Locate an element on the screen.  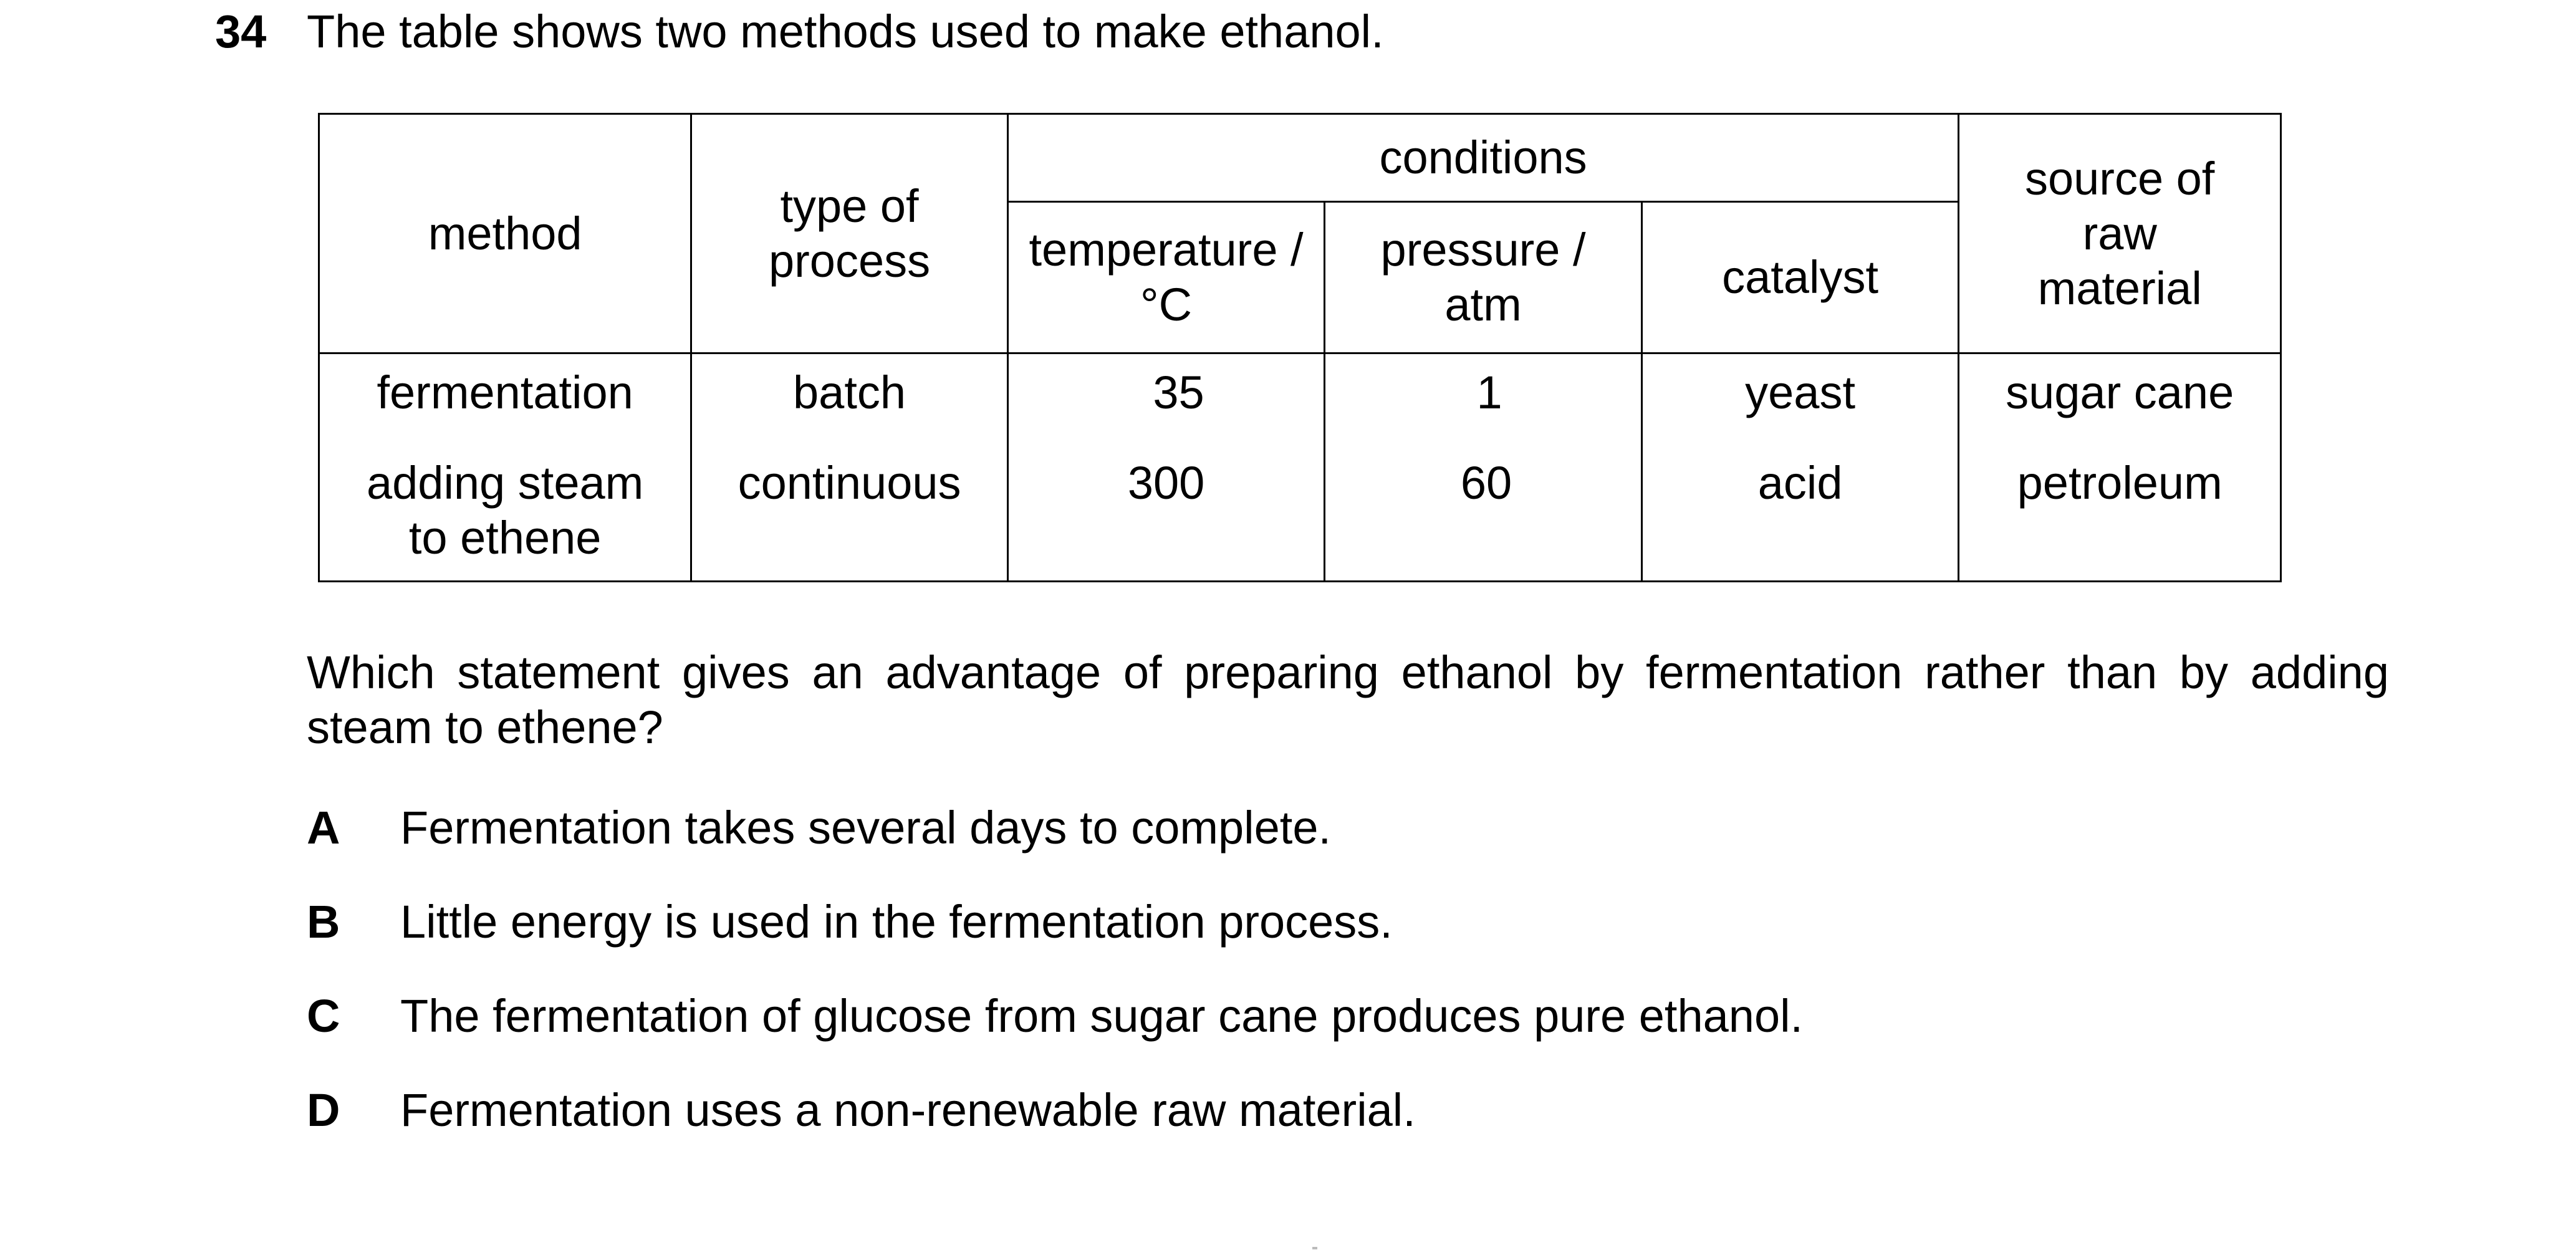
header-method: method is located at coordinates (505, 234).